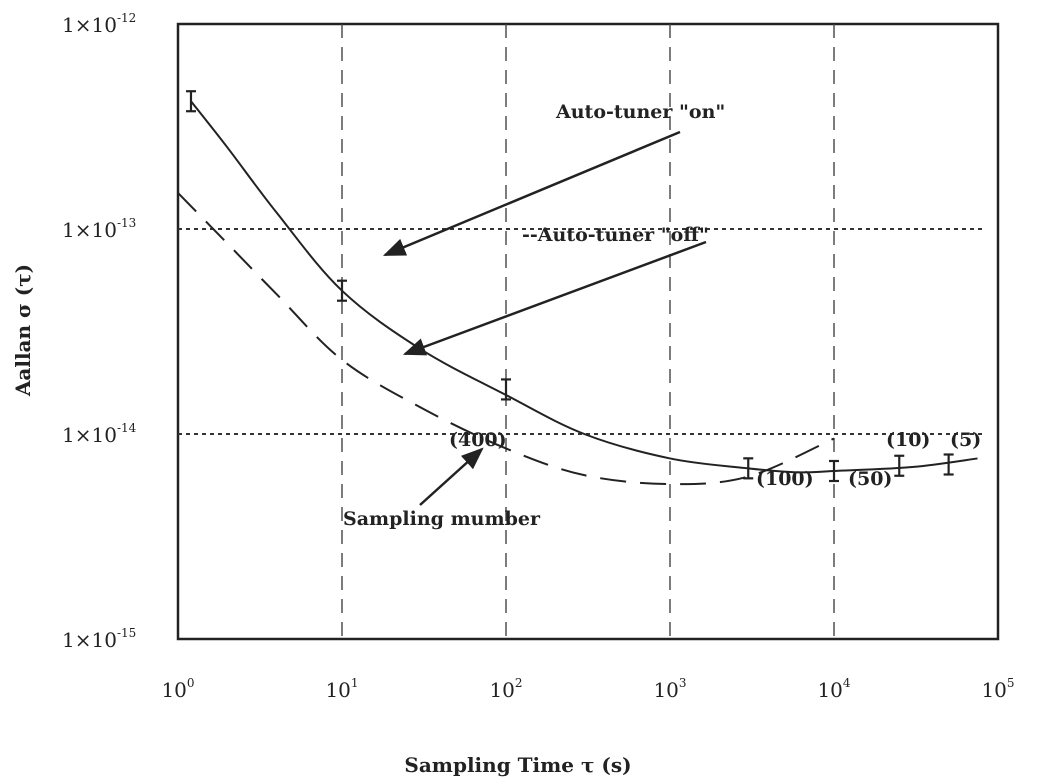 The image size is (1037, 783). I want to click on annotation-auto-tuner-off: --Auto-tuner "off", so click(615, 235).